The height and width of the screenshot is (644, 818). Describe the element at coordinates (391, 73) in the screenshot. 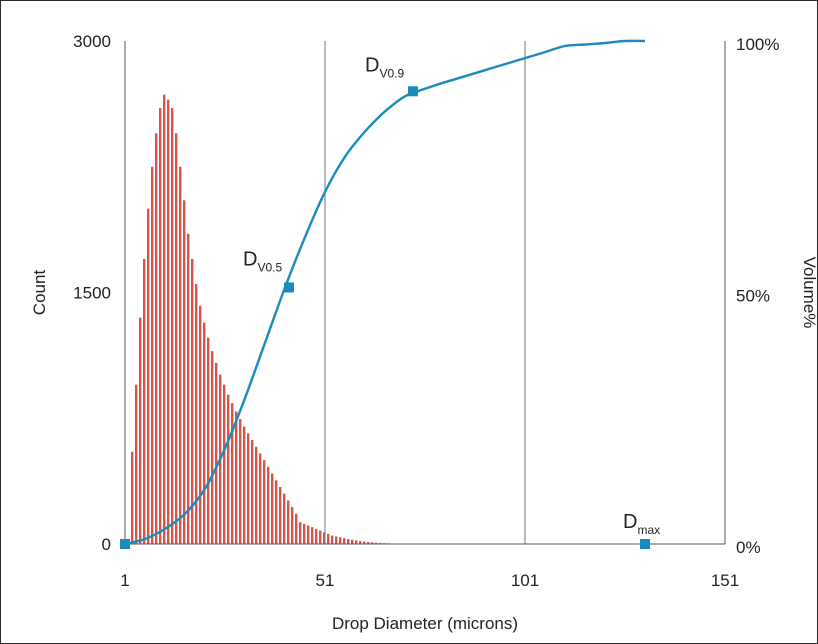

I see `annotation-subscript: V0.9` at that location.